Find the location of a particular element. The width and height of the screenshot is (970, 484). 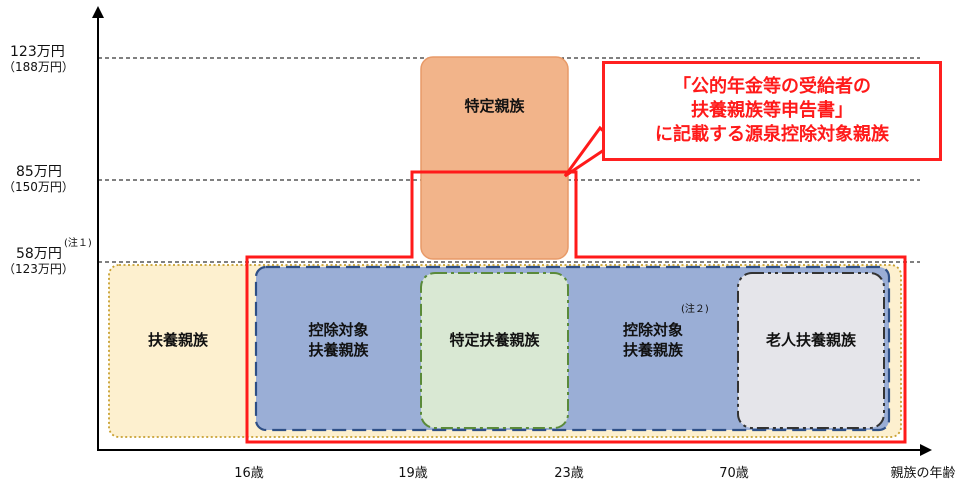

y-sublabel-123: （123万円） is located at coordinates (38, 269).